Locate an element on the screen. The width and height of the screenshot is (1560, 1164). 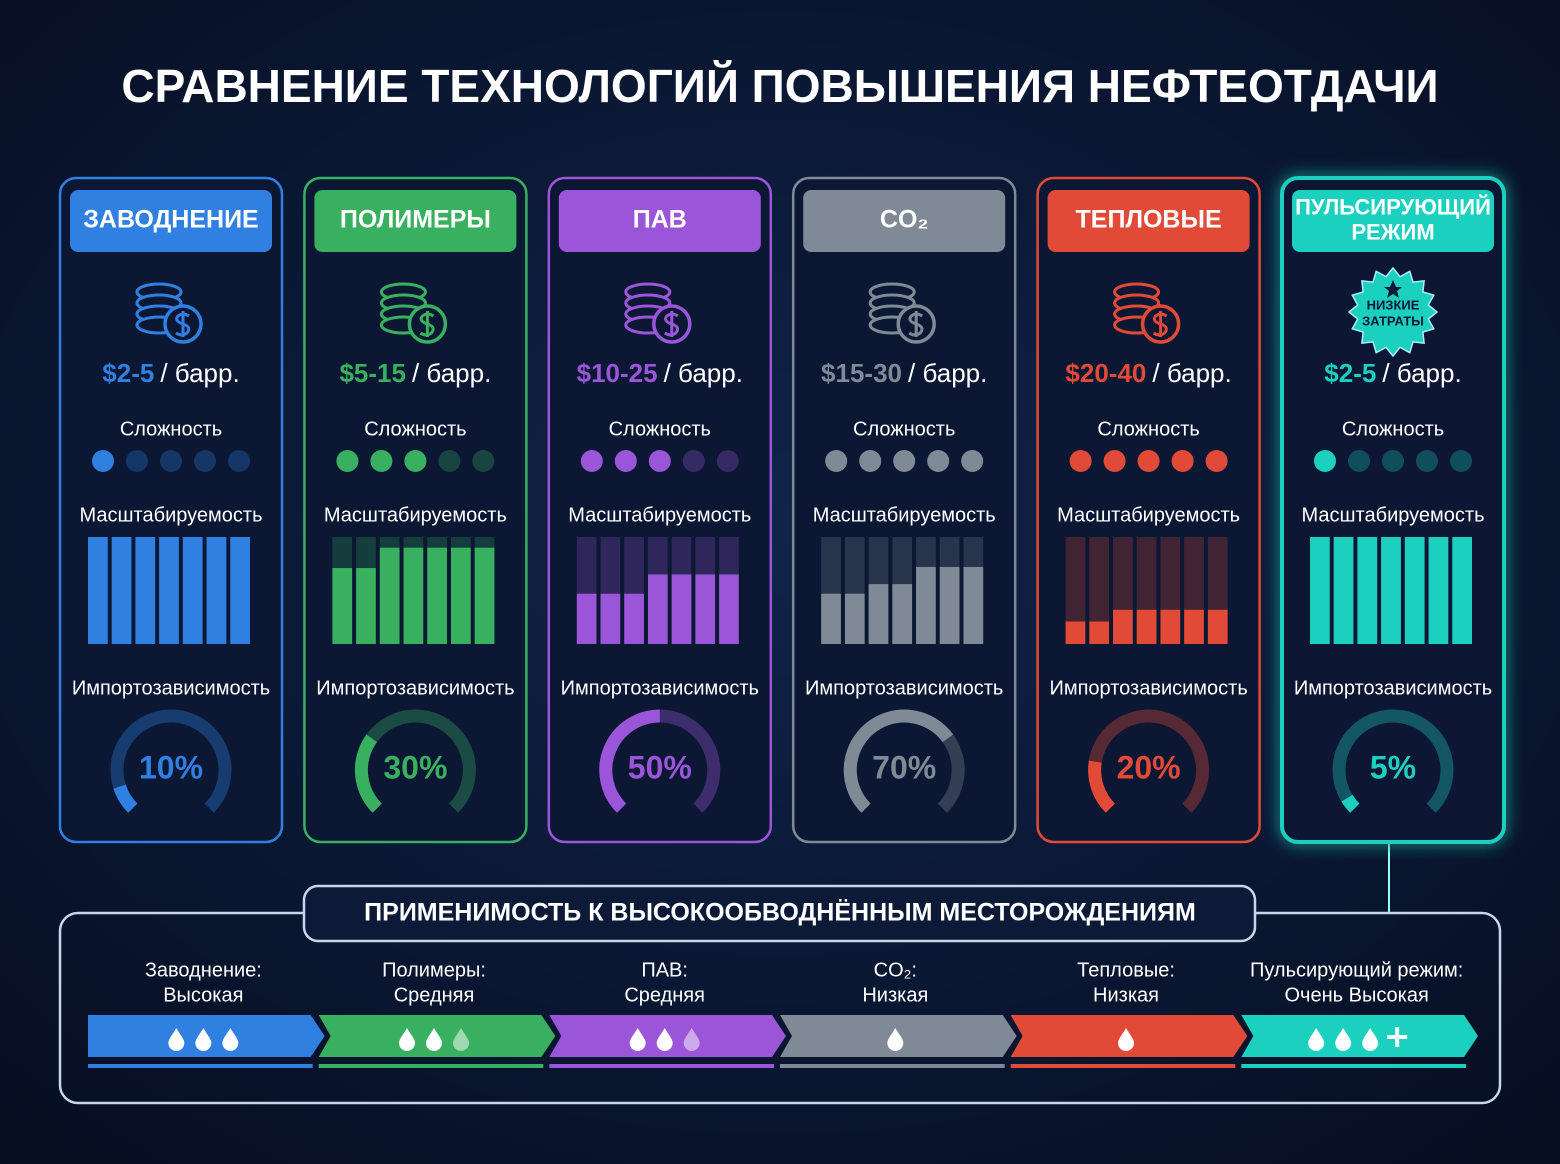
cost-range: $20-40 is located at coordinates (1105, 373).